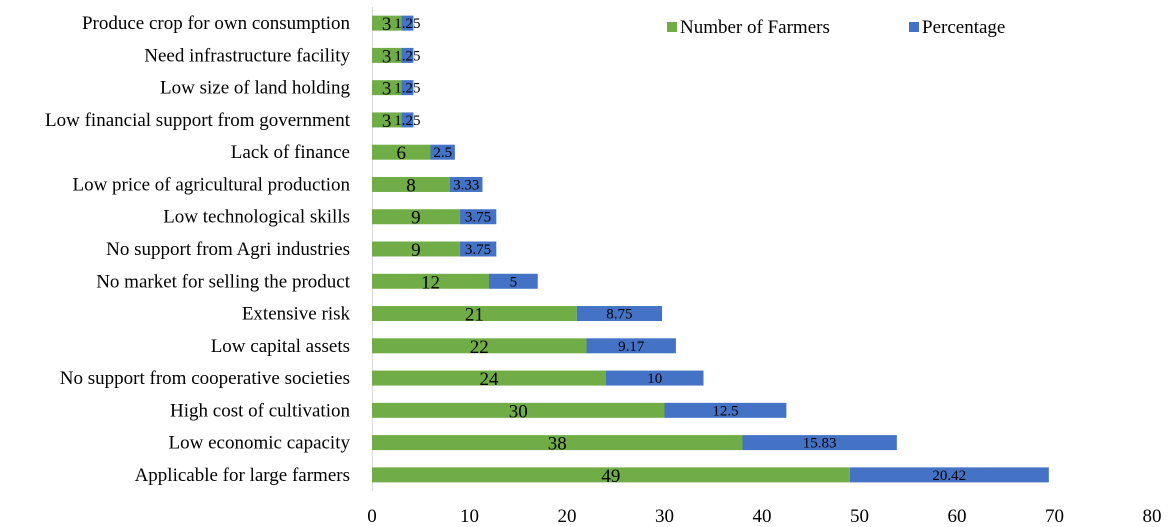 Image resolution: width=1169 pixels, height=527 pixels. I want to click on data-label-percentage: 10, so click(654, 379).